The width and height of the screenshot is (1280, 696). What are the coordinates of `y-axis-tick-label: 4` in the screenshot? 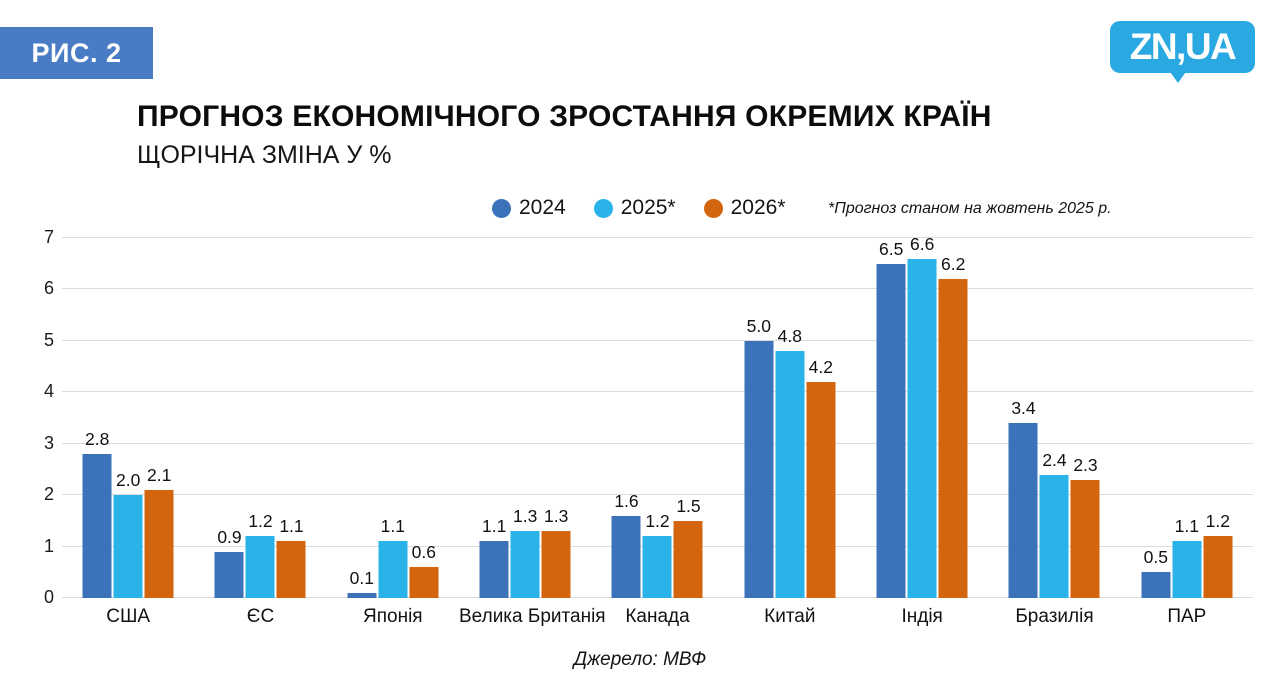 It's located at (48, 391).